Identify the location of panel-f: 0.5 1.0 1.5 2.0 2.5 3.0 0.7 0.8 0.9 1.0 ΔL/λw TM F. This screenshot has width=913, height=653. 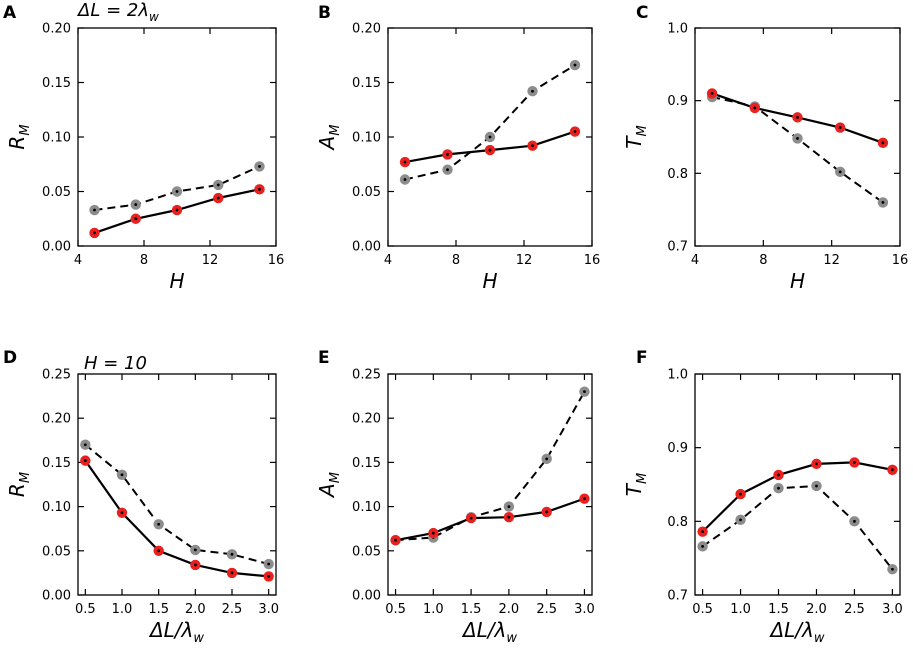
(762, 497).